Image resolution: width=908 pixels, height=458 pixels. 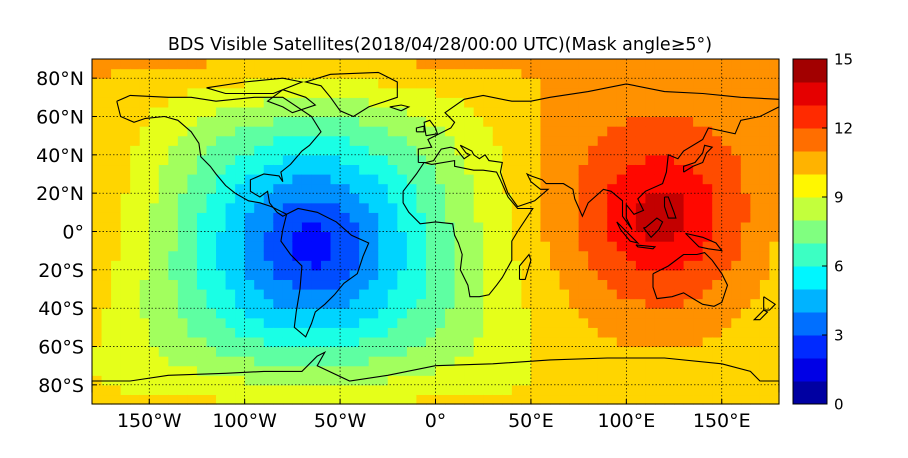 What do you see at coordinates (722, 421) in the screenshot?
I see `x-tick-label: 150°E` at bounding box center [722, 421].